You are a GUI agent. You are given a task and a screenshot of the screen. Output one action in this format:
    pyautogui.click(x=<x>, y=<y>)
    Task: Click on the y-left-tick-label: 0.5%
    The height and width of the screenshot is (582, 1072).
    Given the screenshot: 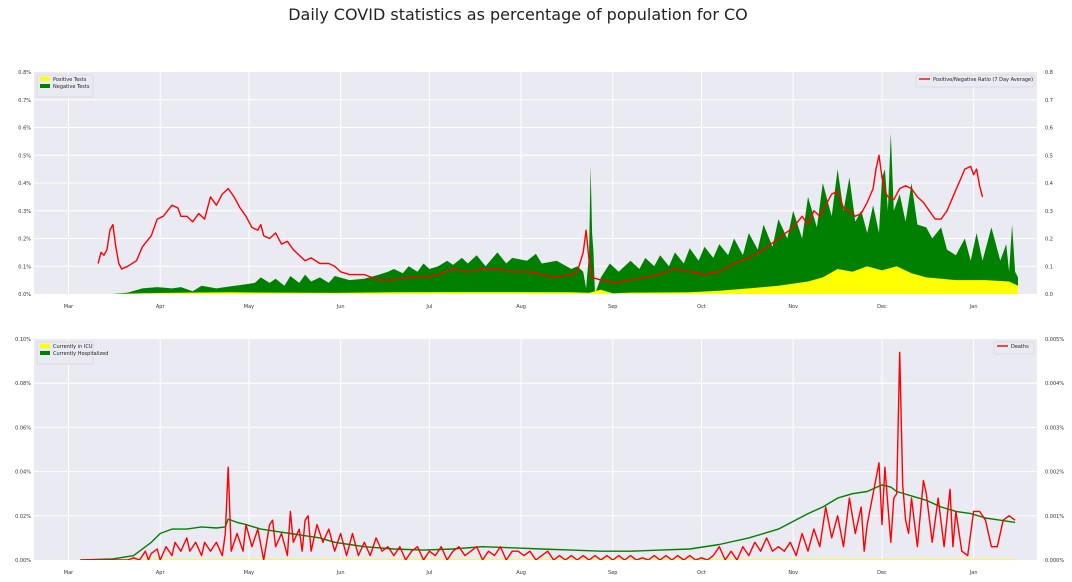 What is the action you would take?
    pyautogui.click(x=24, y=156)
    